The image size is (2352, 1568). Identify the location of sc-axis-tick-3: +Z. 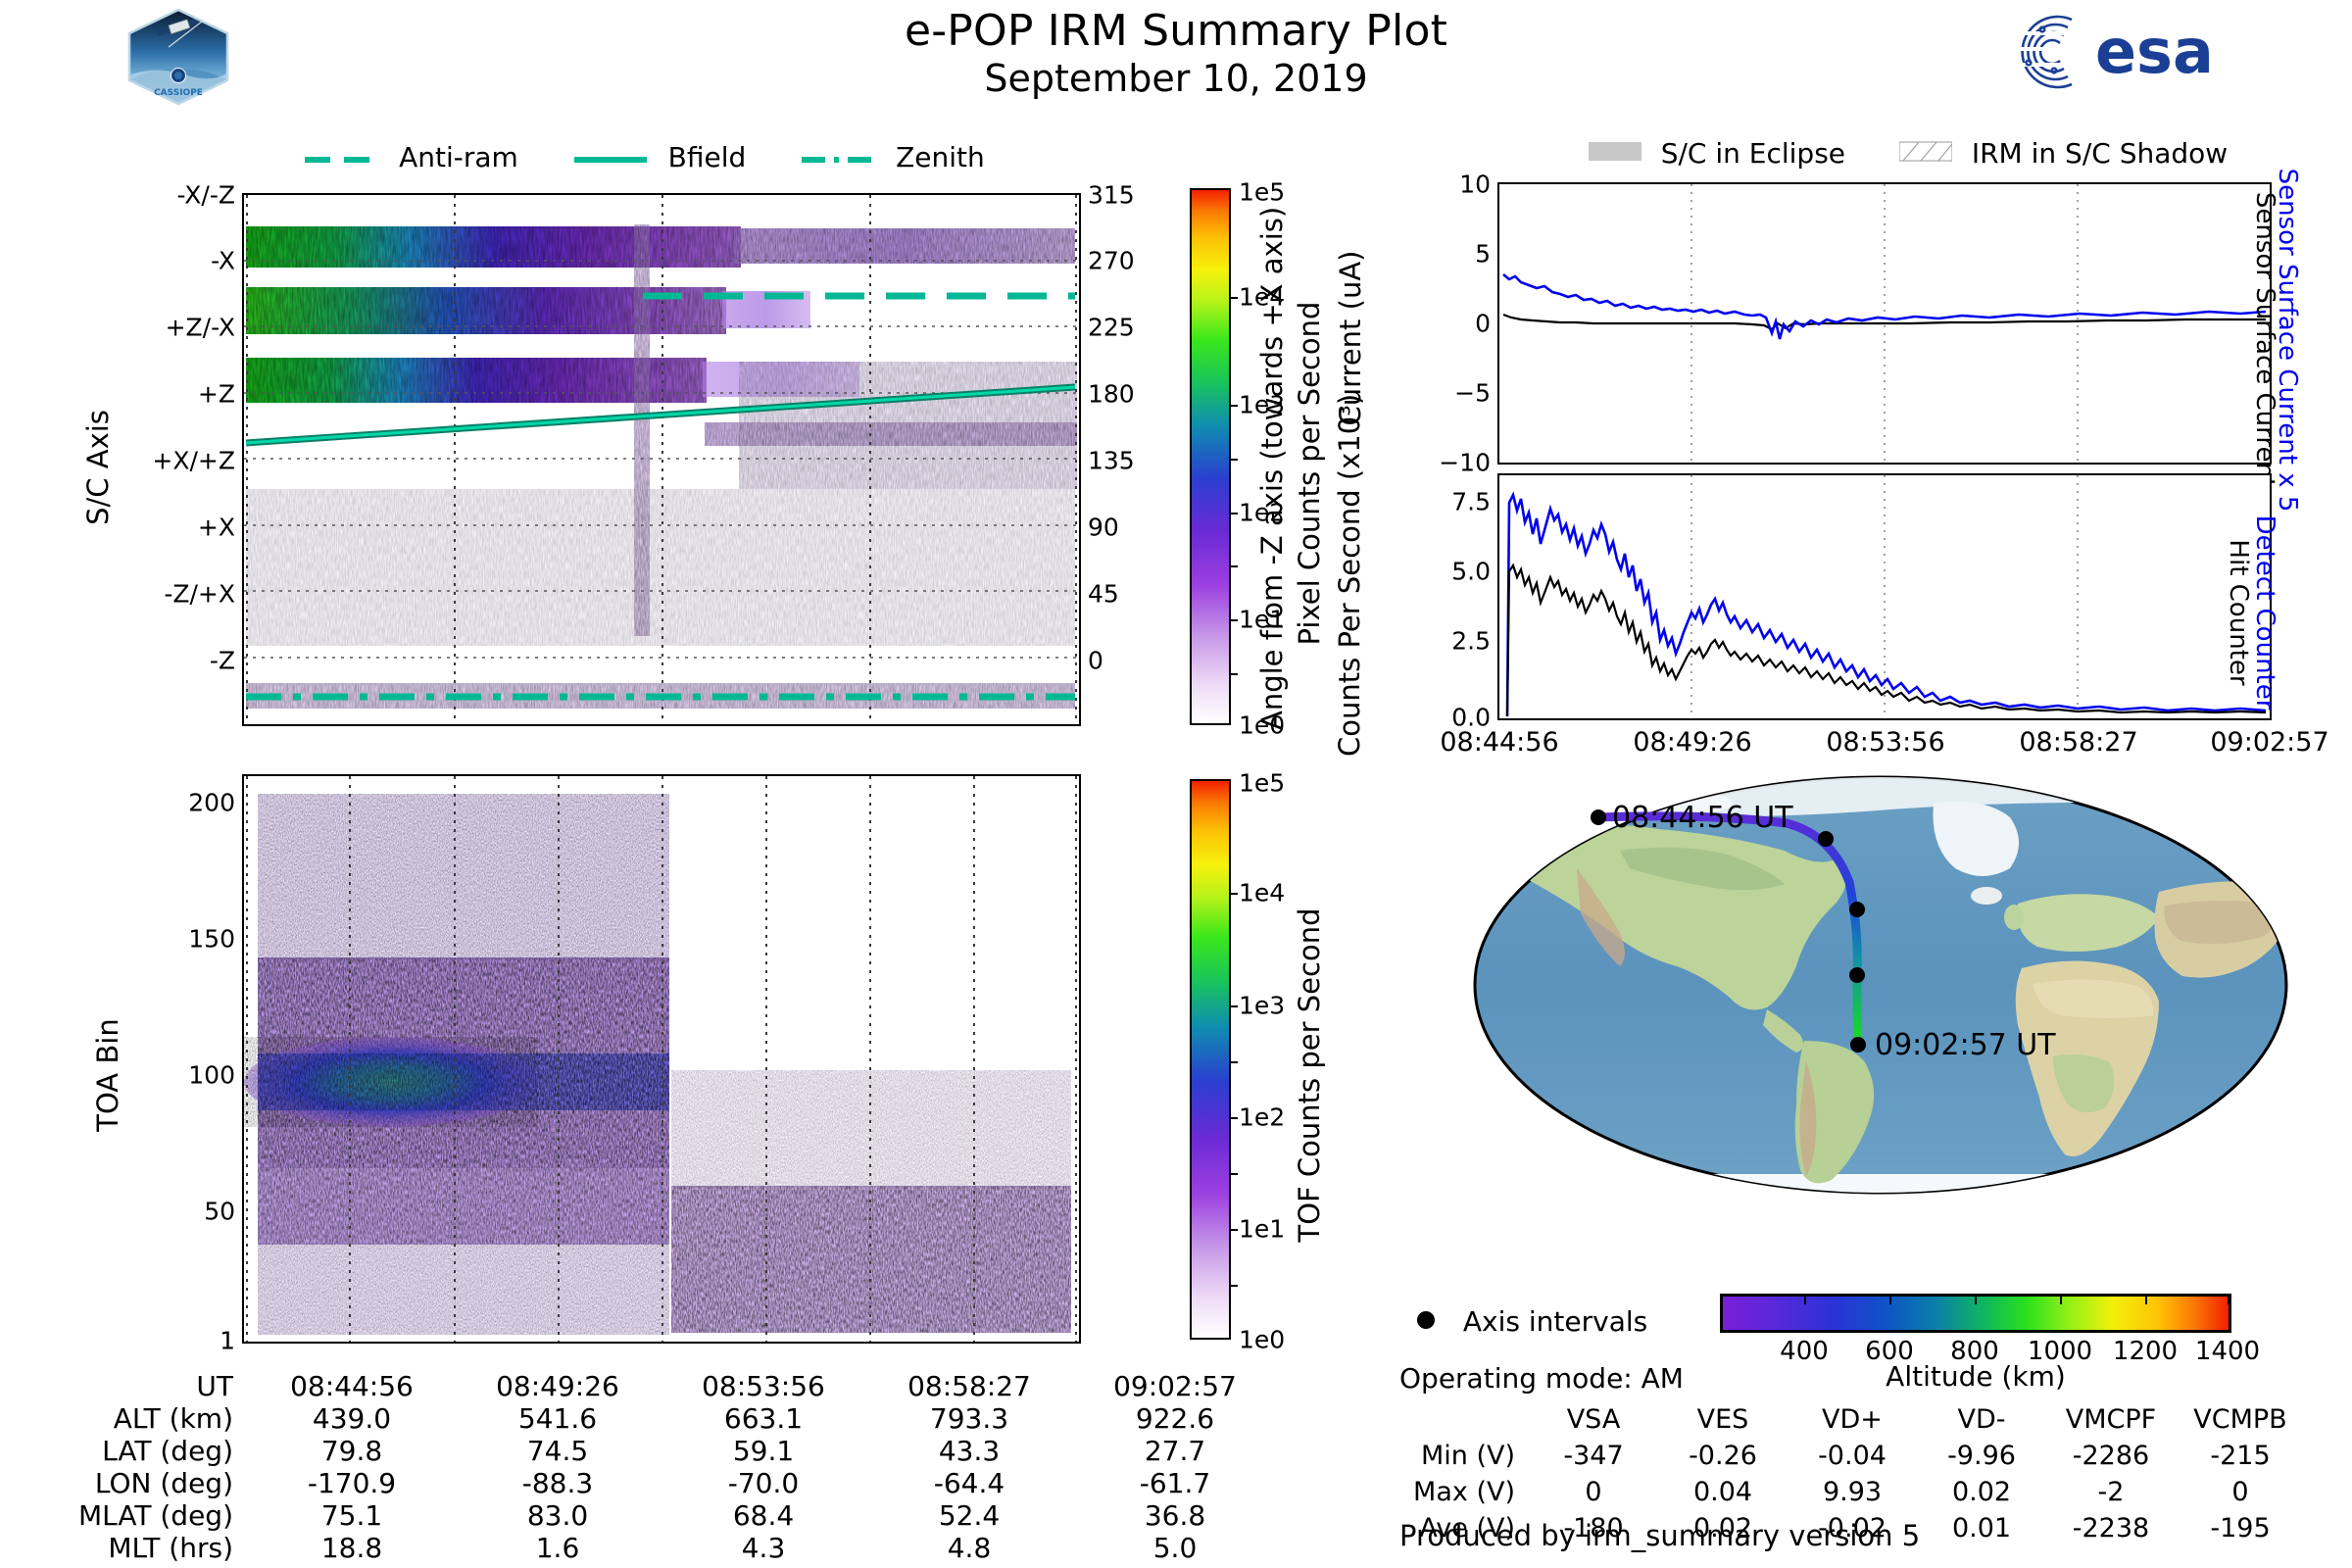
(216, 394).